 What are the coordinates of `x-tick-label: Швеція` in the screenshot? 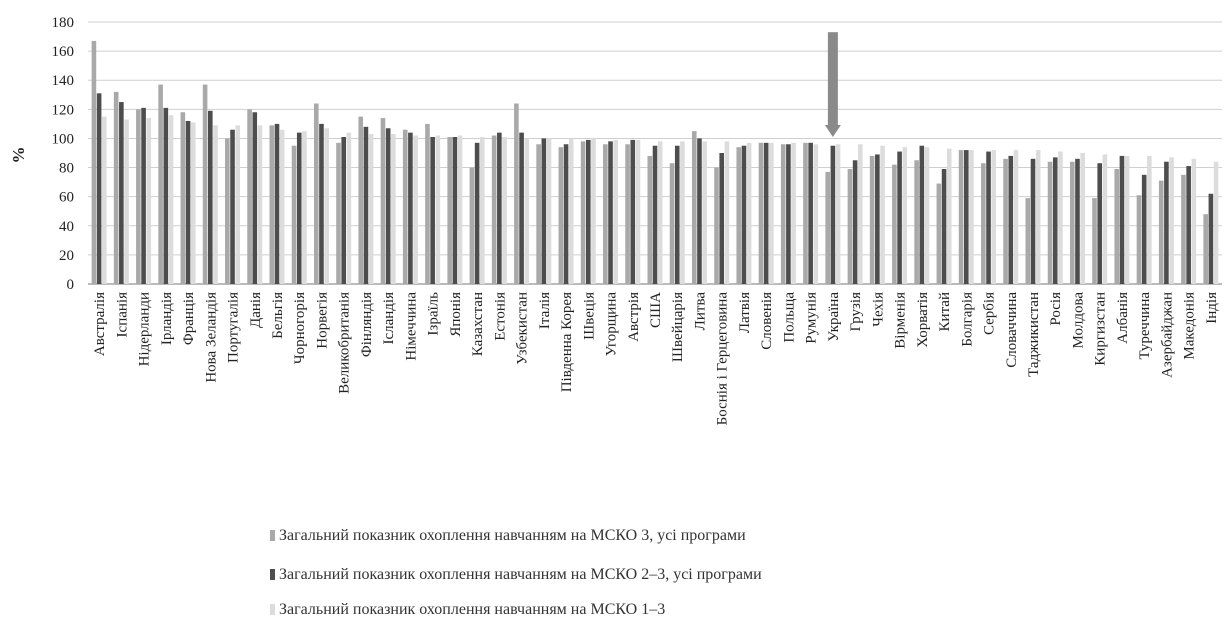 It's located at (589, 316).